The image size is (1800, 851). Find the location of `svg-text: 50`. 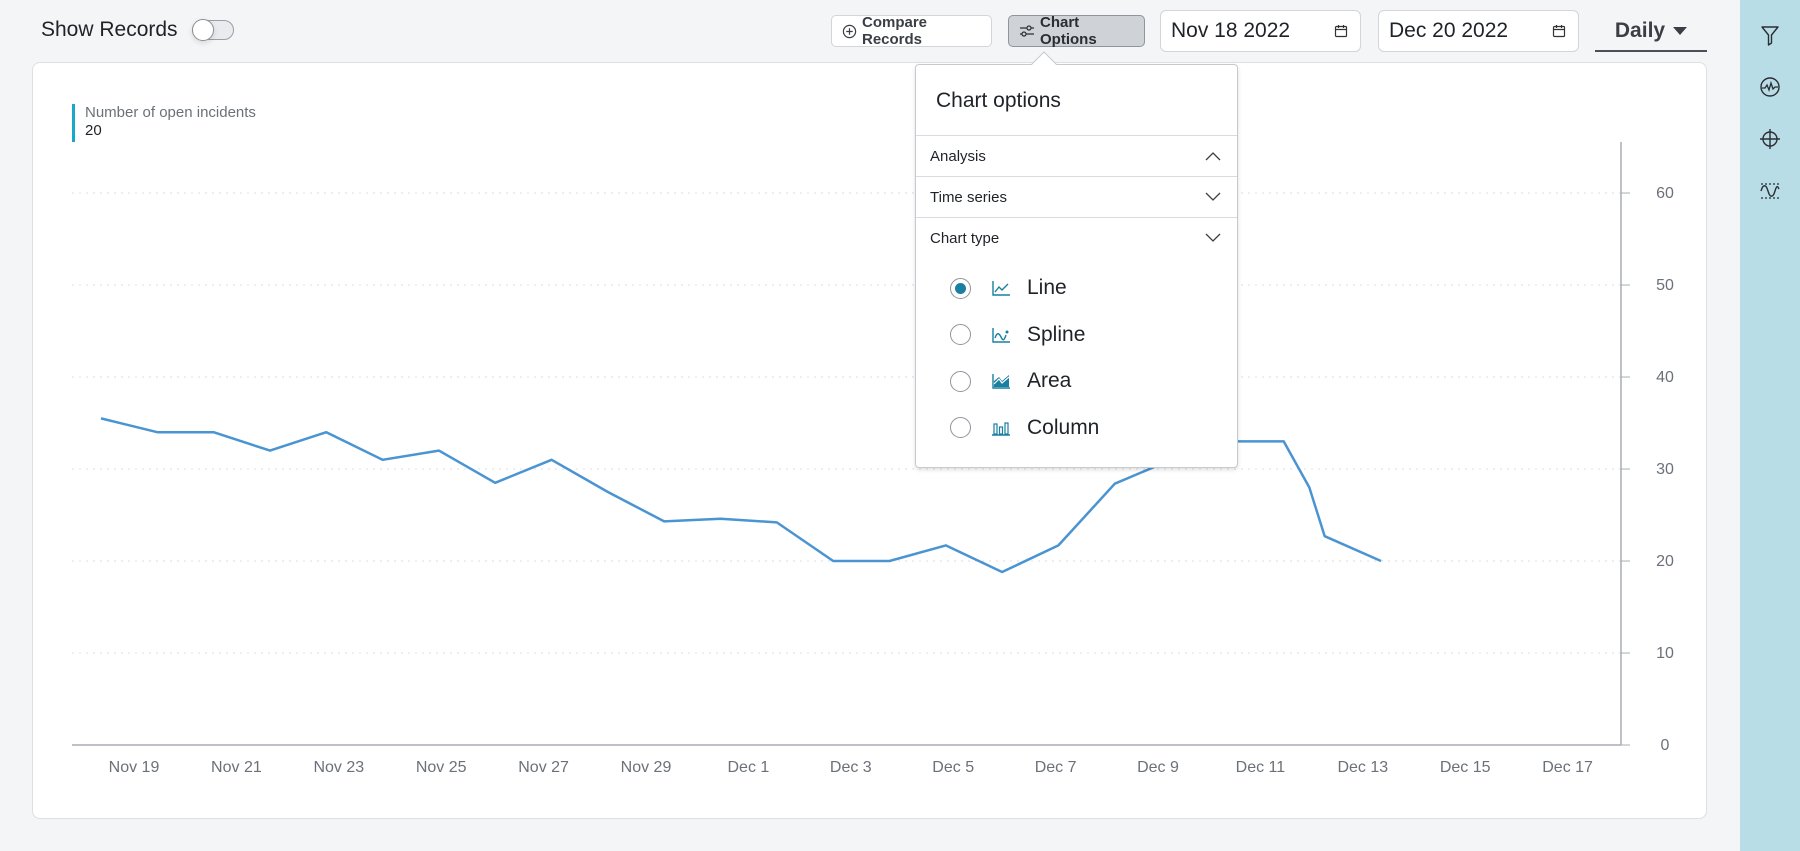

svg-text: 50 is located at coordinates (1665, 285).